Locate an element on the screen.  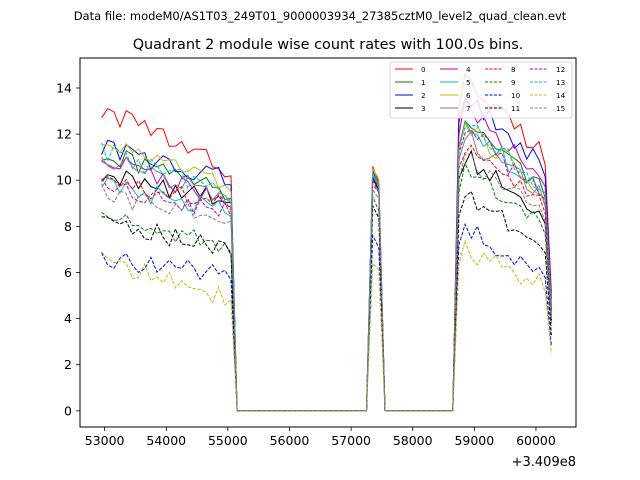
x-offset-label: +3.409e8 is located at coordinates (544, 462).